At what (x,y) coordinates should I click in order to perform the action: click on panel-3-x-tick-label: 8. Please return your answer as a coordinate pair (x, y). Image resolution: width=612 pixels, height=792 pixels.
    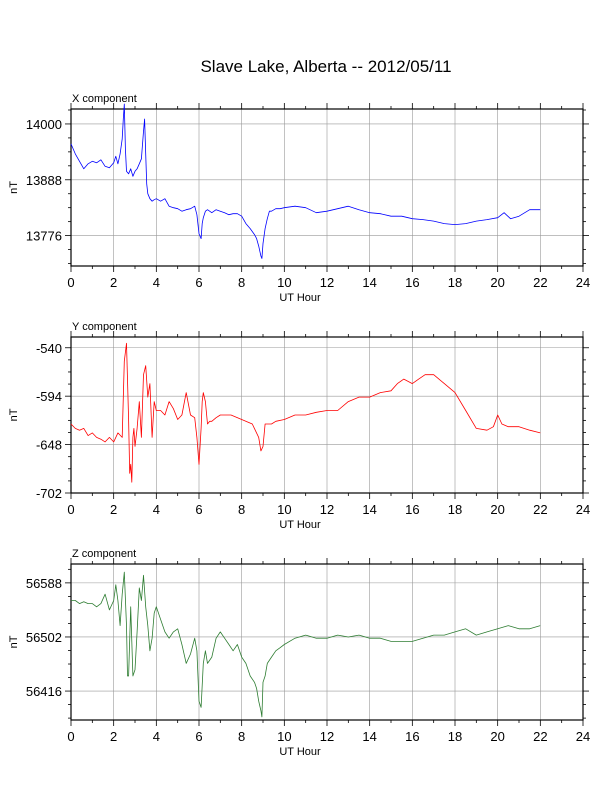
    Looking at the image, I should click on (241, 736).